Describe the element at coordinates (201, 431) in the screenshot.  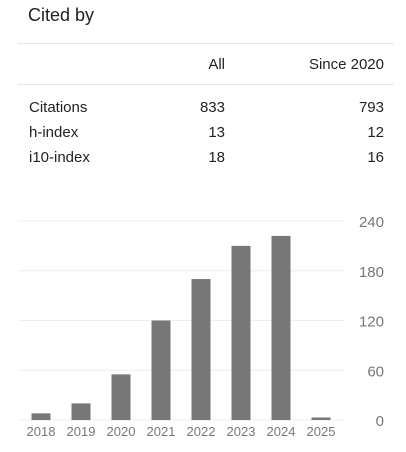
I see `x-tick-label: 2022` at that location.